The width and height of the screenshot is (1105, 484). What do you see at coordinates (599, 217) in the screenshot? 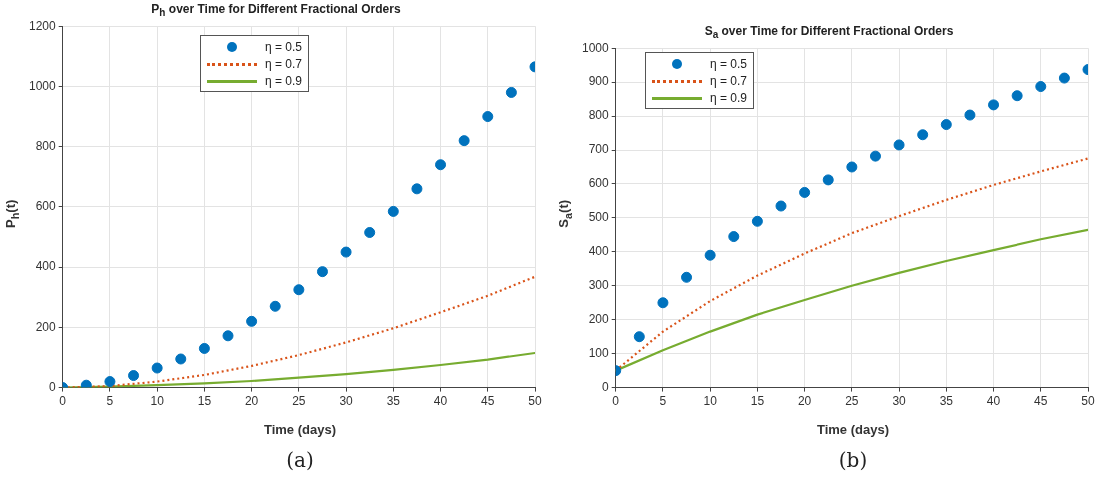
I see `y-tick-label: 500` at bounding box center [599, 217].